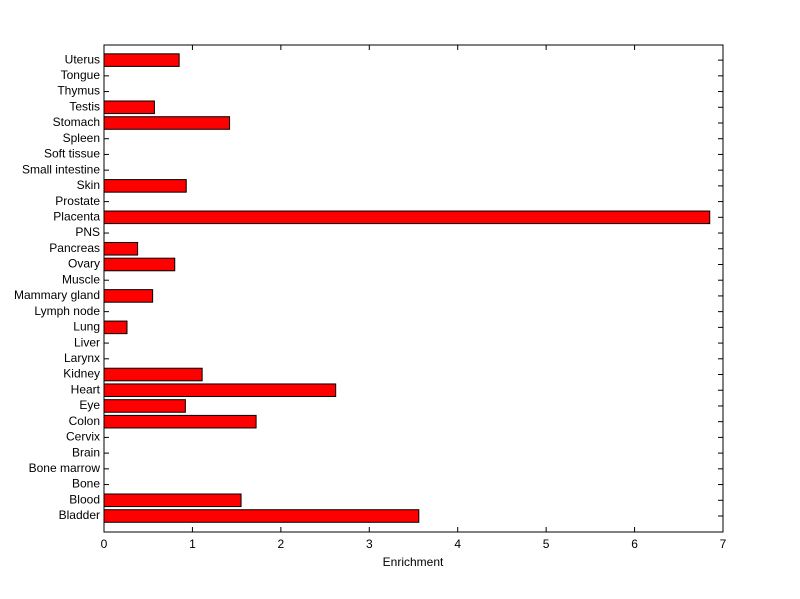 The width and height of the screenshot is (800, 599). Describe the element at coordinates (86, 327) in the screenshot. I see `y-tick-label: Lung` at that location.